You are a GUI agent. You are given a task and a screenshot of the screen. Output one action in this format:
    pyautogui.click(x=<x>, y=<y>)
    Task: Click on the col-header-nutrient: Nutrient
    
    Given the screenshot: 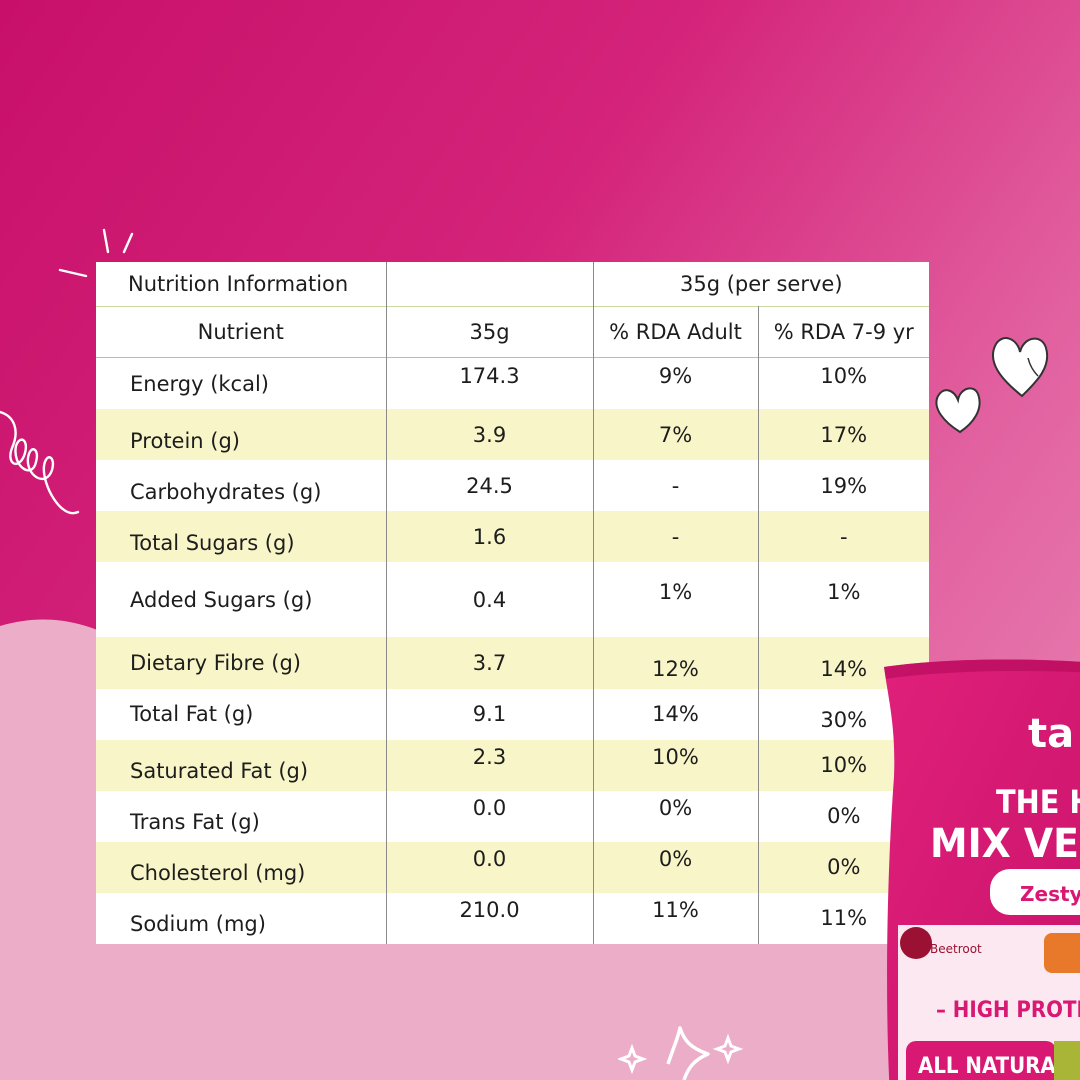 What is the action you would take?
    pyautogui.click(x=241, y=332)
    